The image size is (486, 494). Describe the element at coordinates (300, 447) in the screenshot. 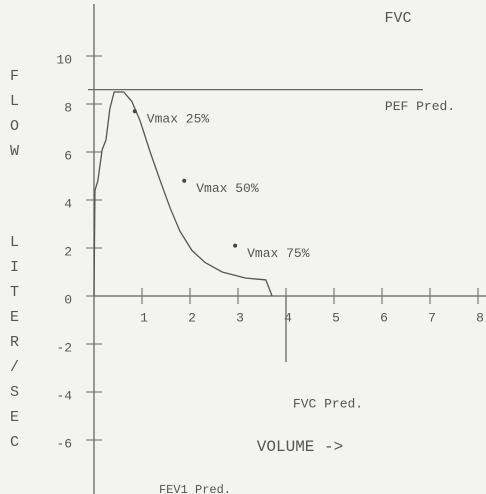

I see `x-axis-label: VOLUME ->` at that location.